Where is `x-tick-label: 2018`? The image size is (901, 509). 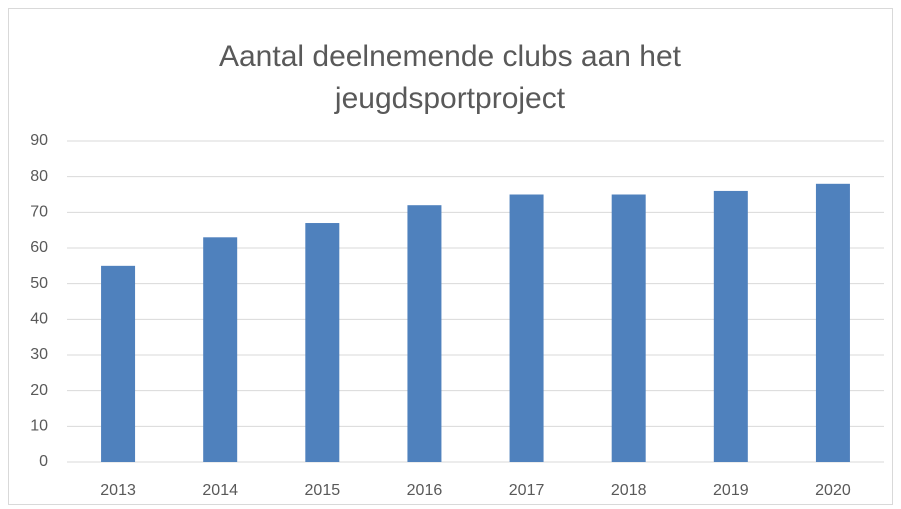 x-tick-label: 2018 is located at coordinates (629, 490).